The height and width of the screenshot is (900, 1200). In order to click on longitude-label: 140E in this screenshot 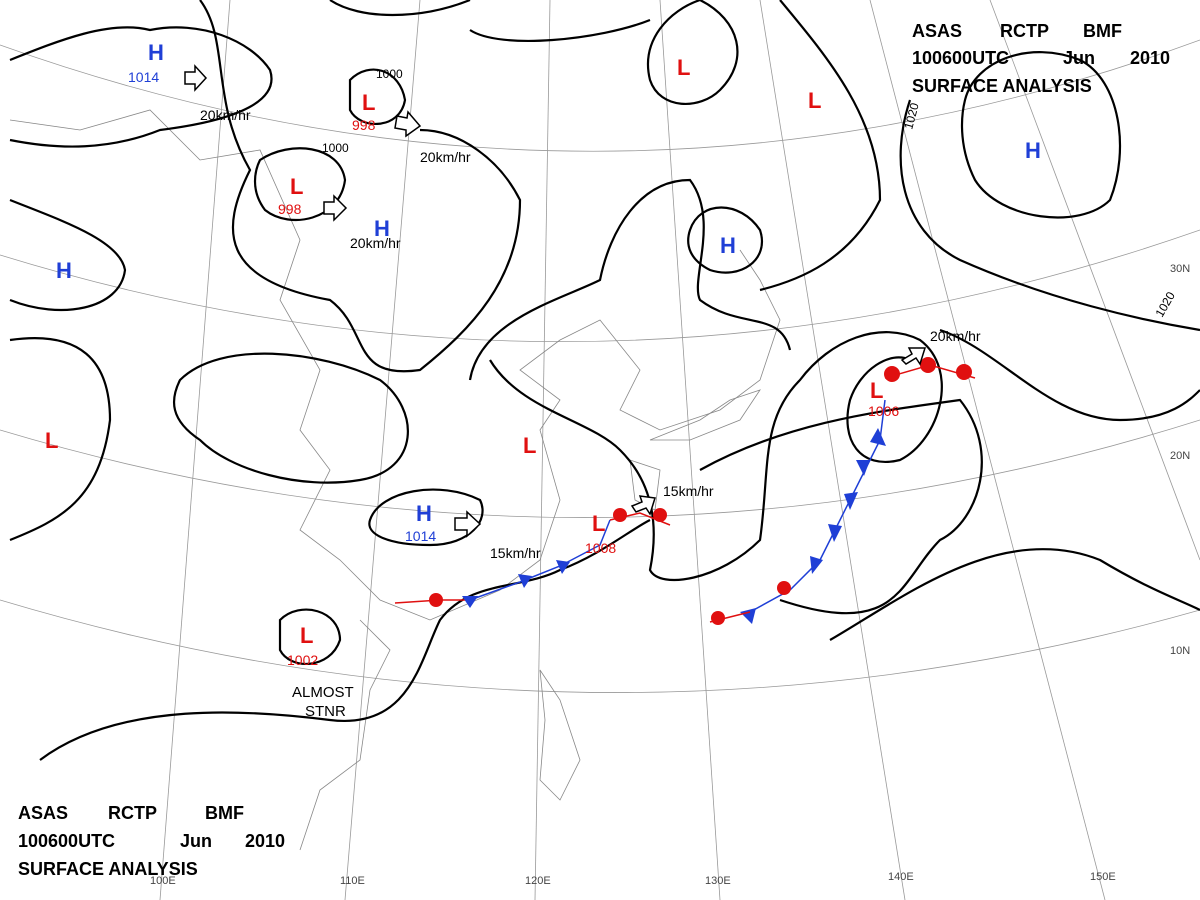, I will do `click(901, 877)`.